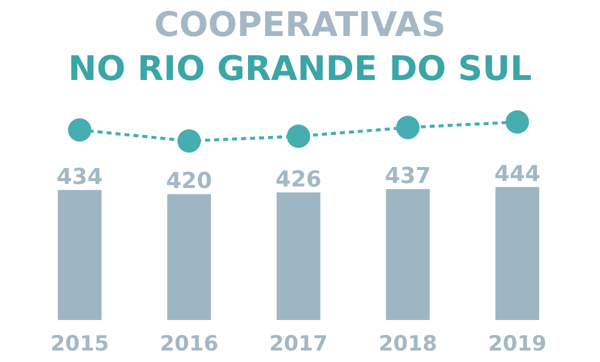 This screenshot has width=600, height=362. Describe the element at coordinates (517, 174) in the screenshot. I see `data-label: 444` at that location.